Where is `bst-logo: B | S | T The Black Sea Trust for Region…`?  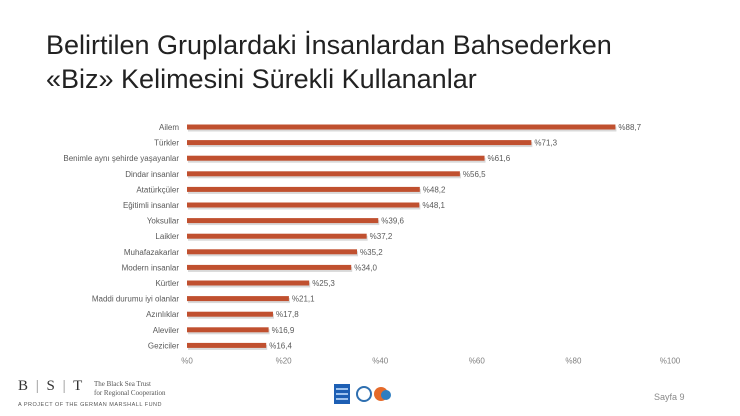 bst-logo: B | S | T The Black Sea Trust for Region… is located at coordinates (128, 395).